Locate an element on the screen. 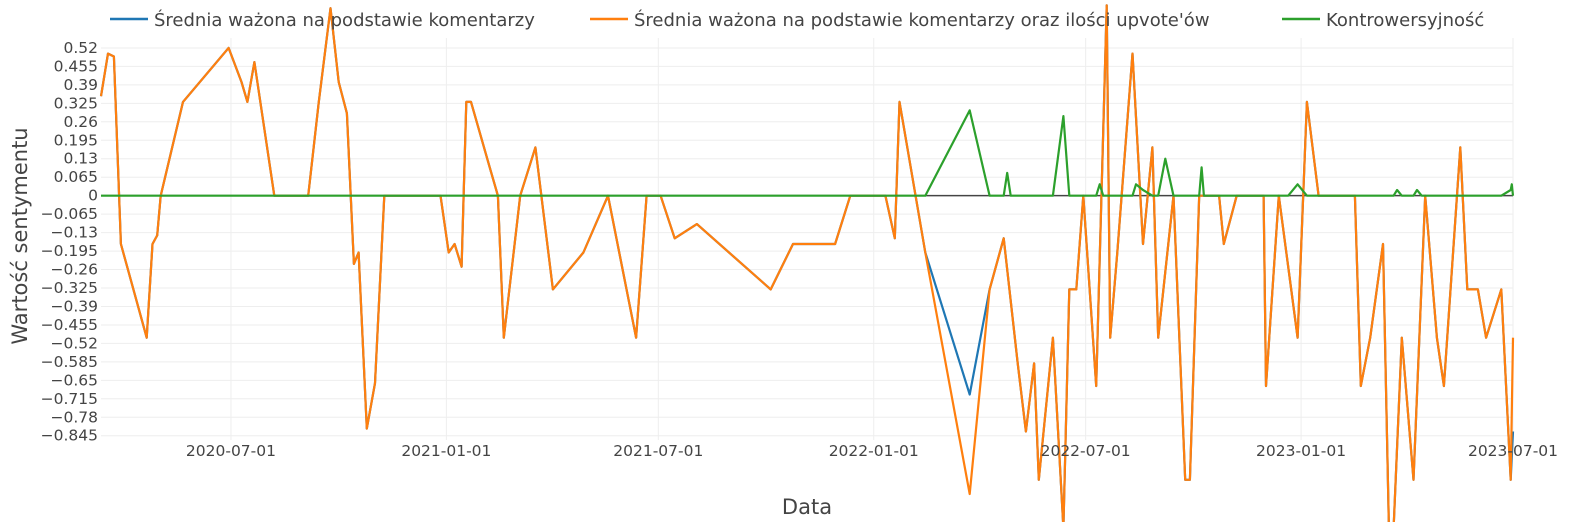  x-tick-label: 2023-01-01 is located at coordinates (1301, 451).